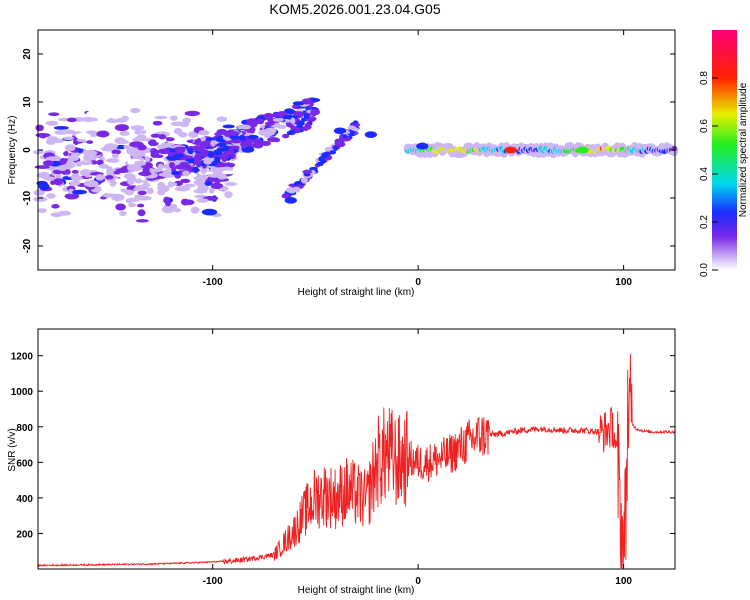  What do you see at coordinates (418, 282) in the screenshot?
I see `spectrogram-xtick-label: 0` at bounding box center [418, 282].